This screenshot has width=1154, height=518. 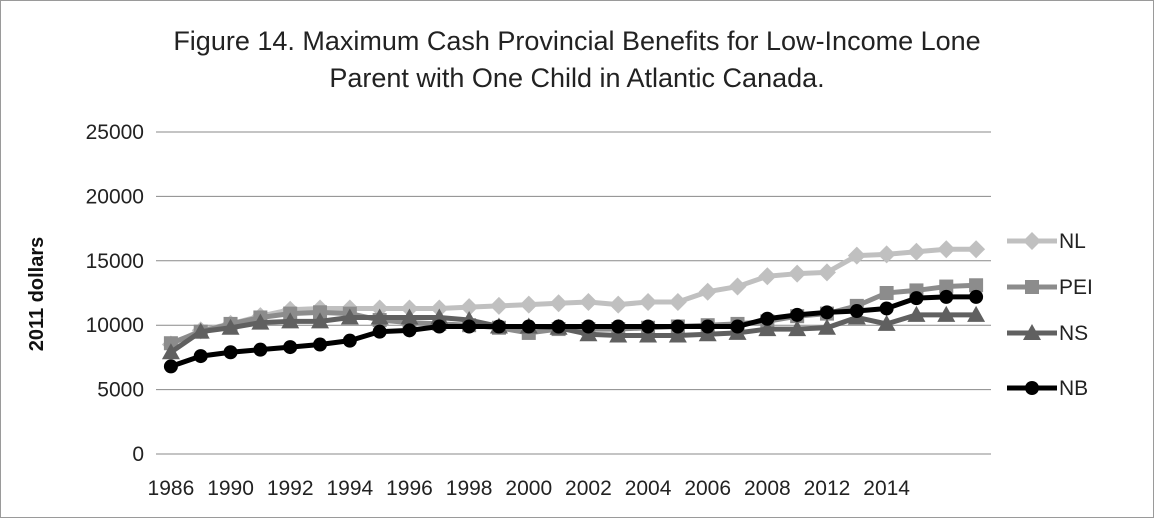 What do you see at coordinates (1073, 333) in the screenshot?
I see `legend-label-ns: NS` at bounding box center [1073, 333].